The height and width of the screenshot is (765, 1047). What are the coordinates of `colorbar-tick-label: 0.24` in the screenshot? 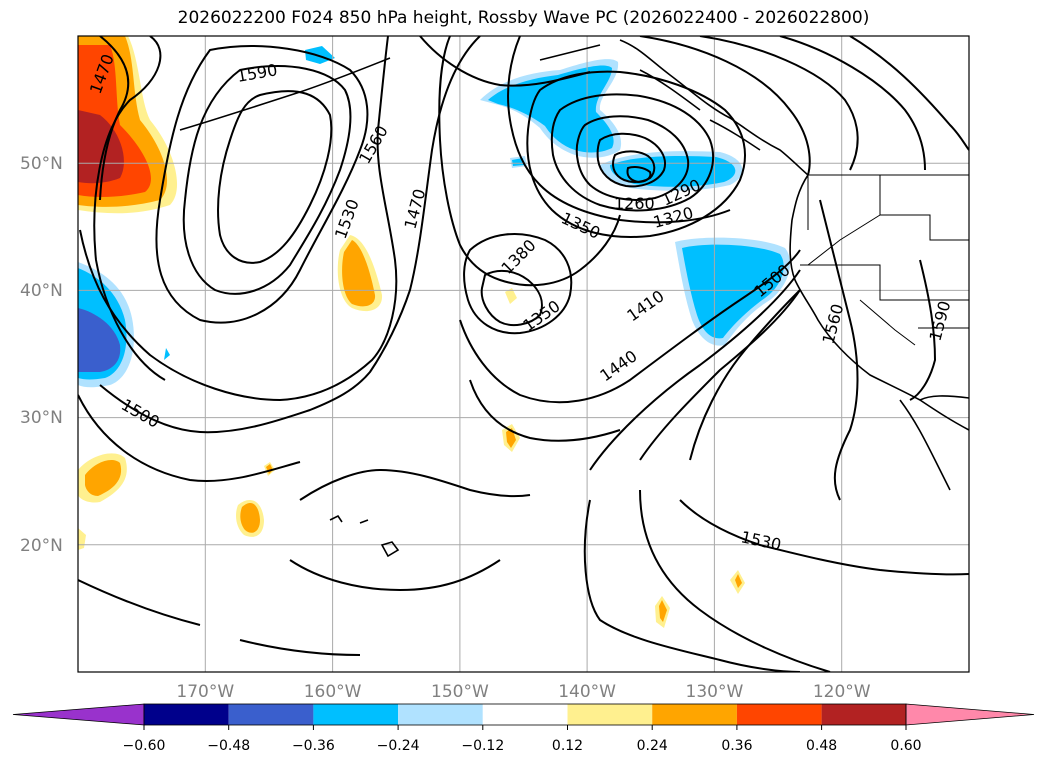 It's located at (652, 746).